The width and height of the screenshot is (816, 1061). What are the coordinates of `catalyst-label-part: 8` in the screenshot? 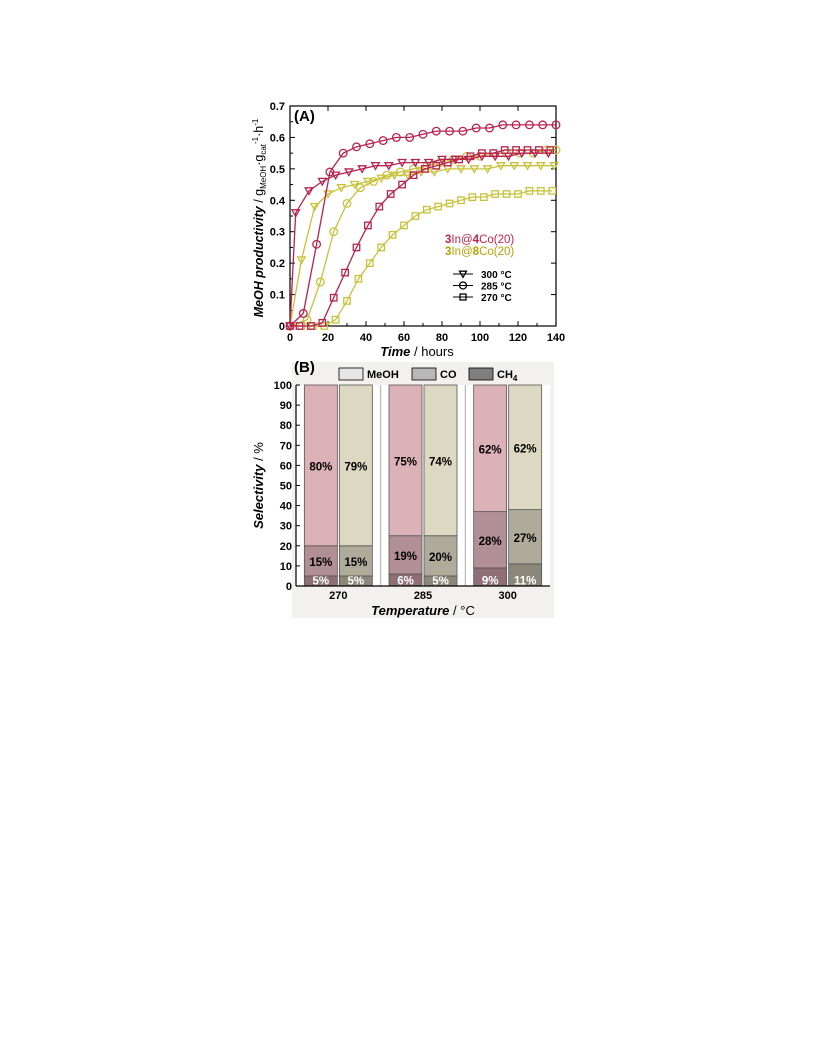 It's located at (476, 252).